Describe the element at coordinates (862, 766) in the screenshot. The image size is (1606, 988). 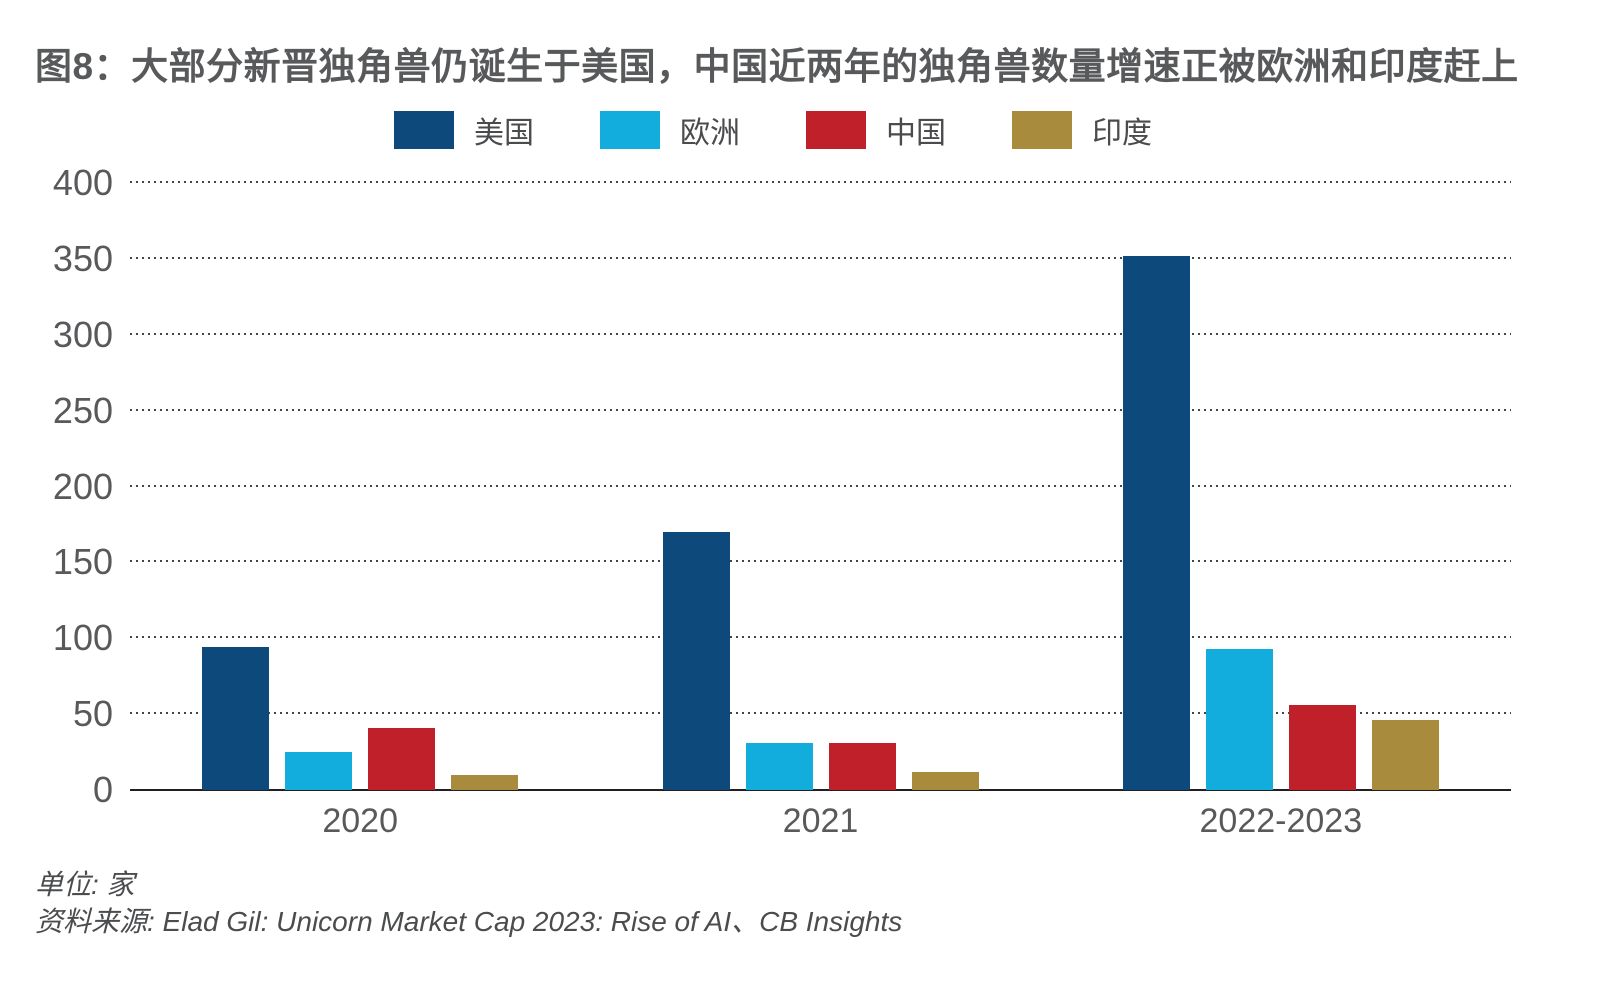
I see `bar-china-2021` at that location.